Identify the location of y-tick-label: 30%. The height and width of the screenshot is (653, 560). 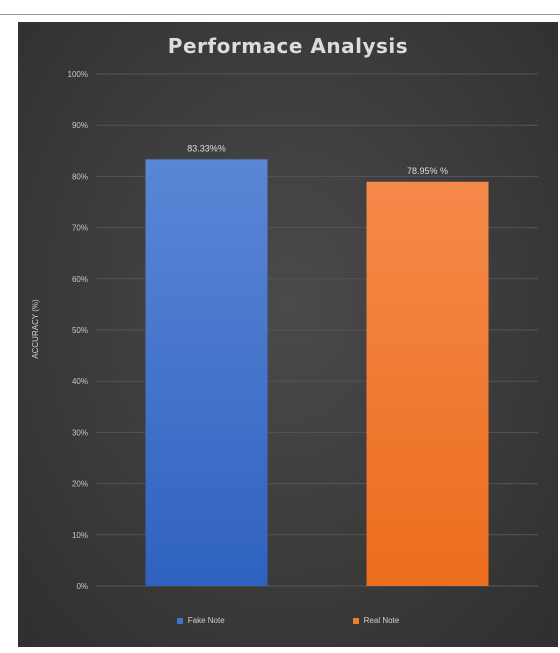
(80, 432).